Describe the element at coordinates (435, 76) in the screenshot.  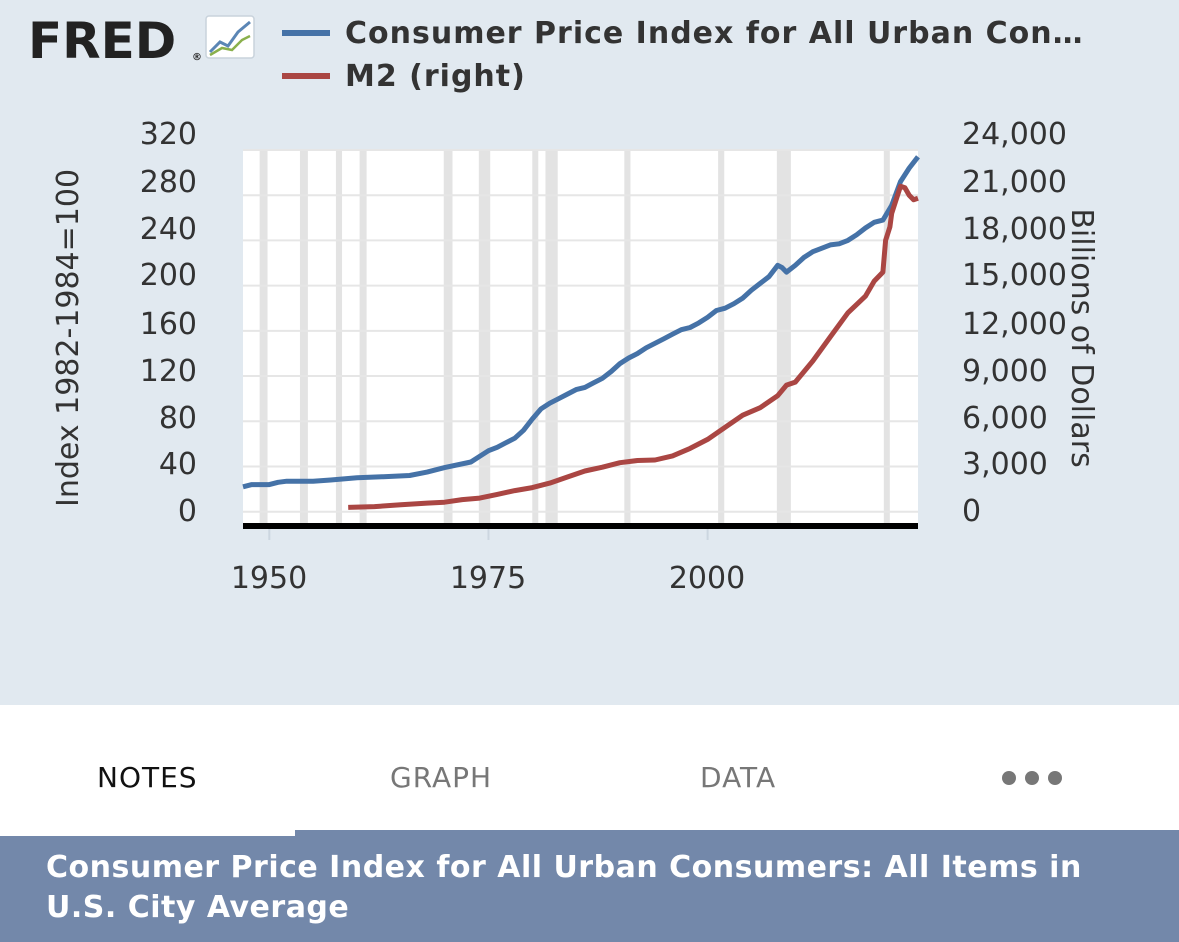
I see `legend-label-m2: M2 (right)` at that location.